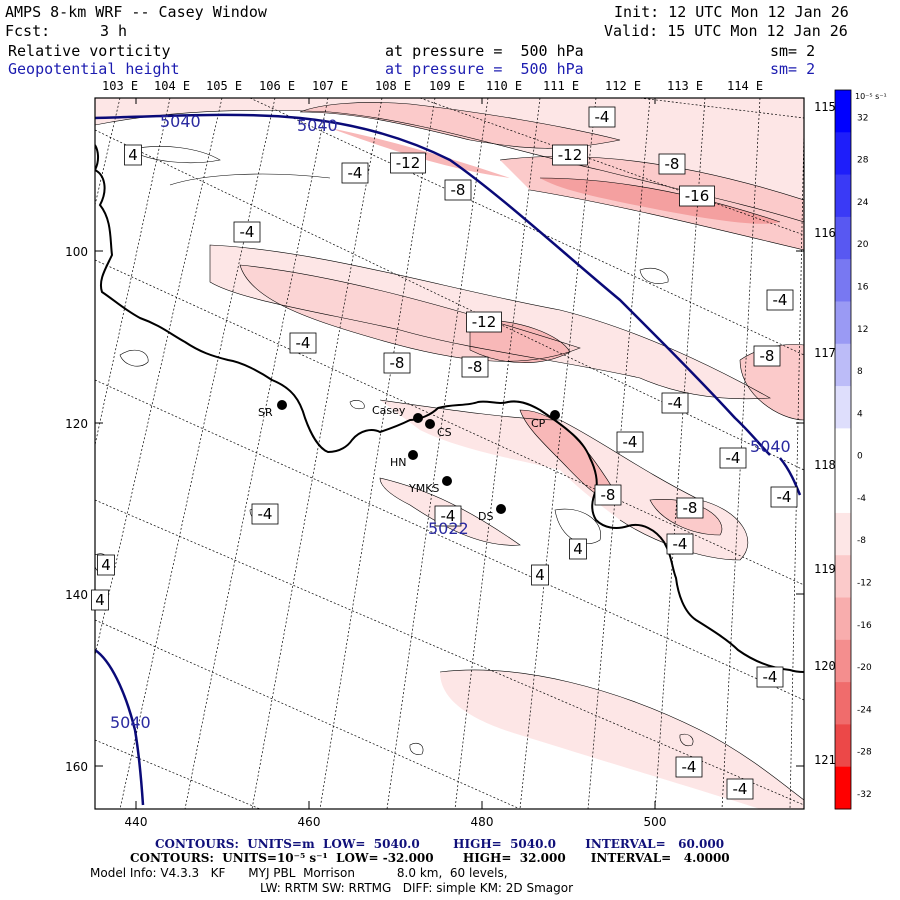 This screenshot has width=900, height=900. What do you see at coordinates (622, 739) in the screenshot?
I see `vorticity-band-bottom` at bounding box center [622, 739].